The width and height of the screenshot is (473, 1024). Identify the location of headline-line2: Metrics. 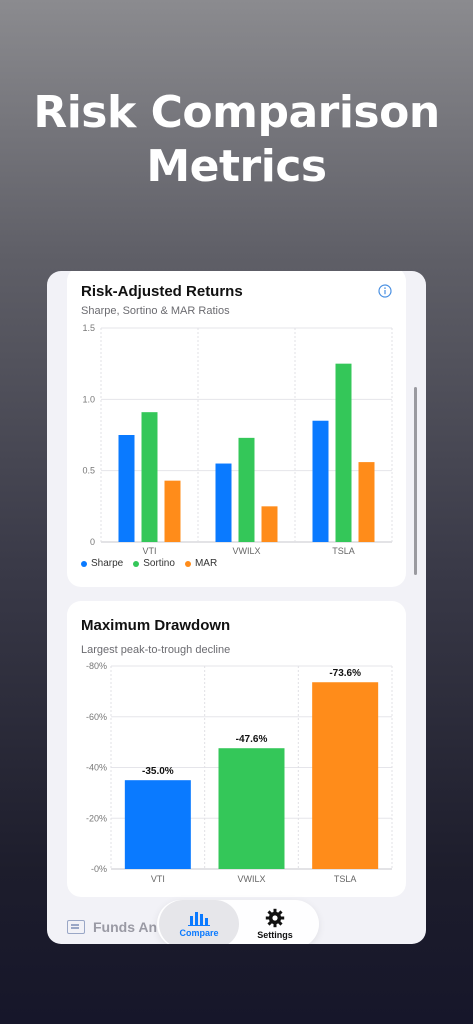
(236, 166).